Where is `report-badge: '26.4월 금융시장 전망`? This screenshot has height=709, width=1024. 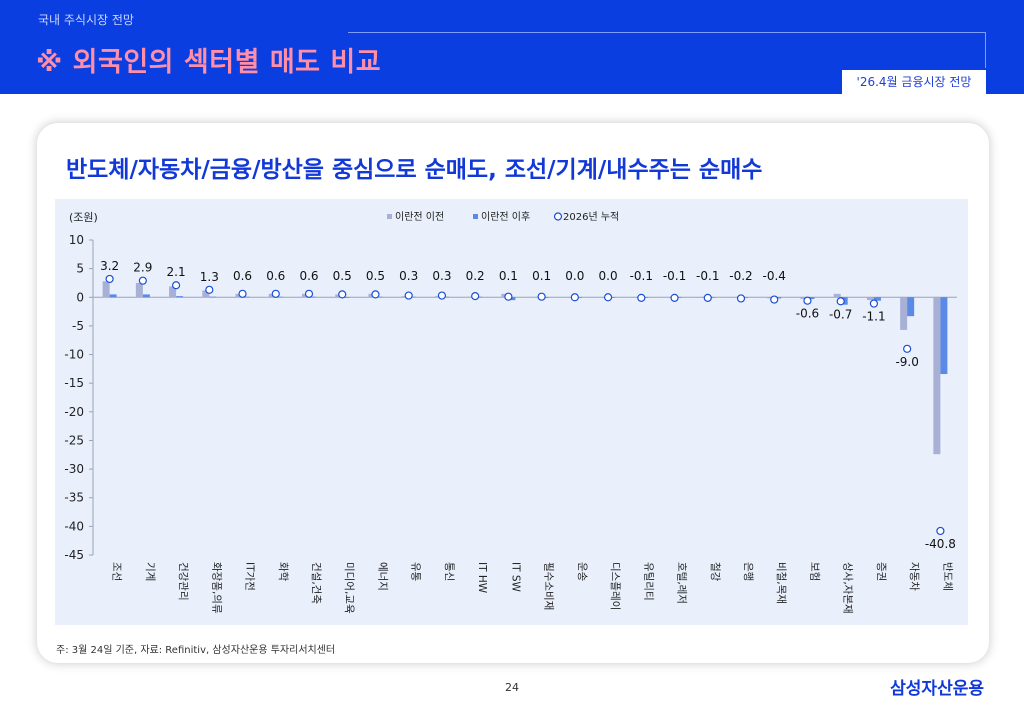
report-badge: '26.4월 금융시장 전망 is located at coordinates (914, 82).